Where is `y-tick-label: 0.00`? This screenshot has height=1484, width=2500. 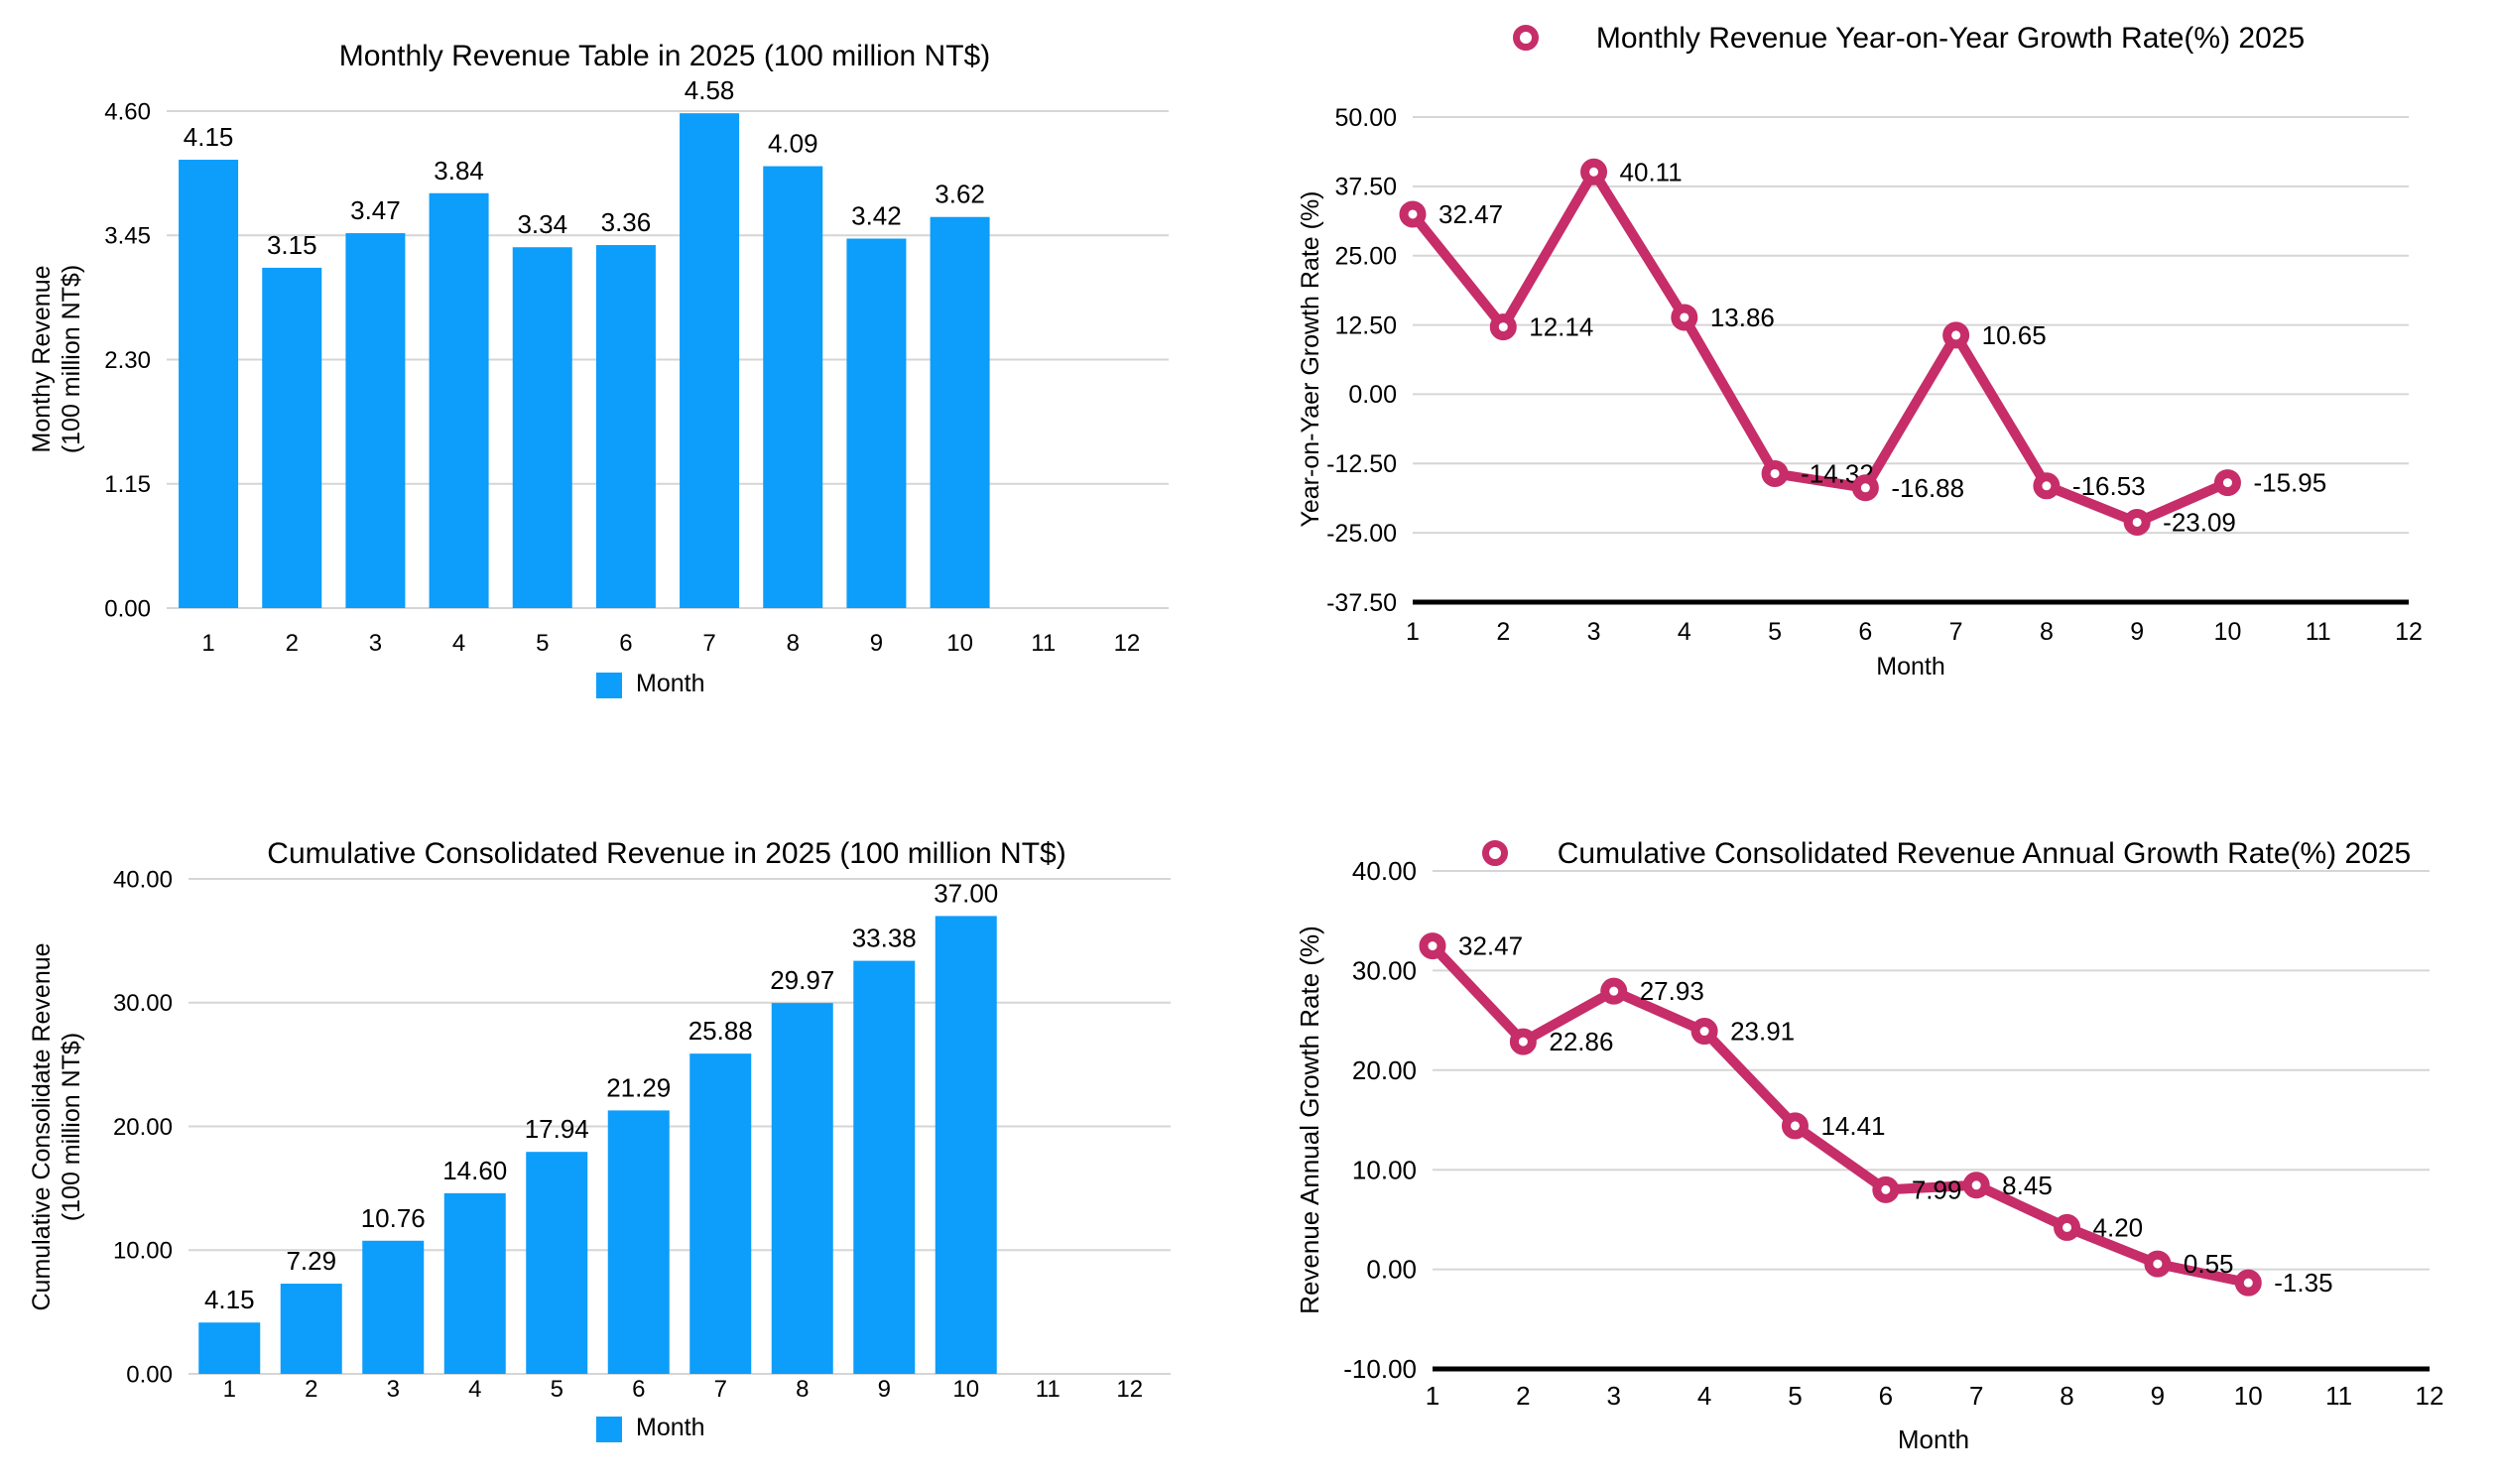 y-tick-label: 0.00 is located at coordinates (149, 1374).